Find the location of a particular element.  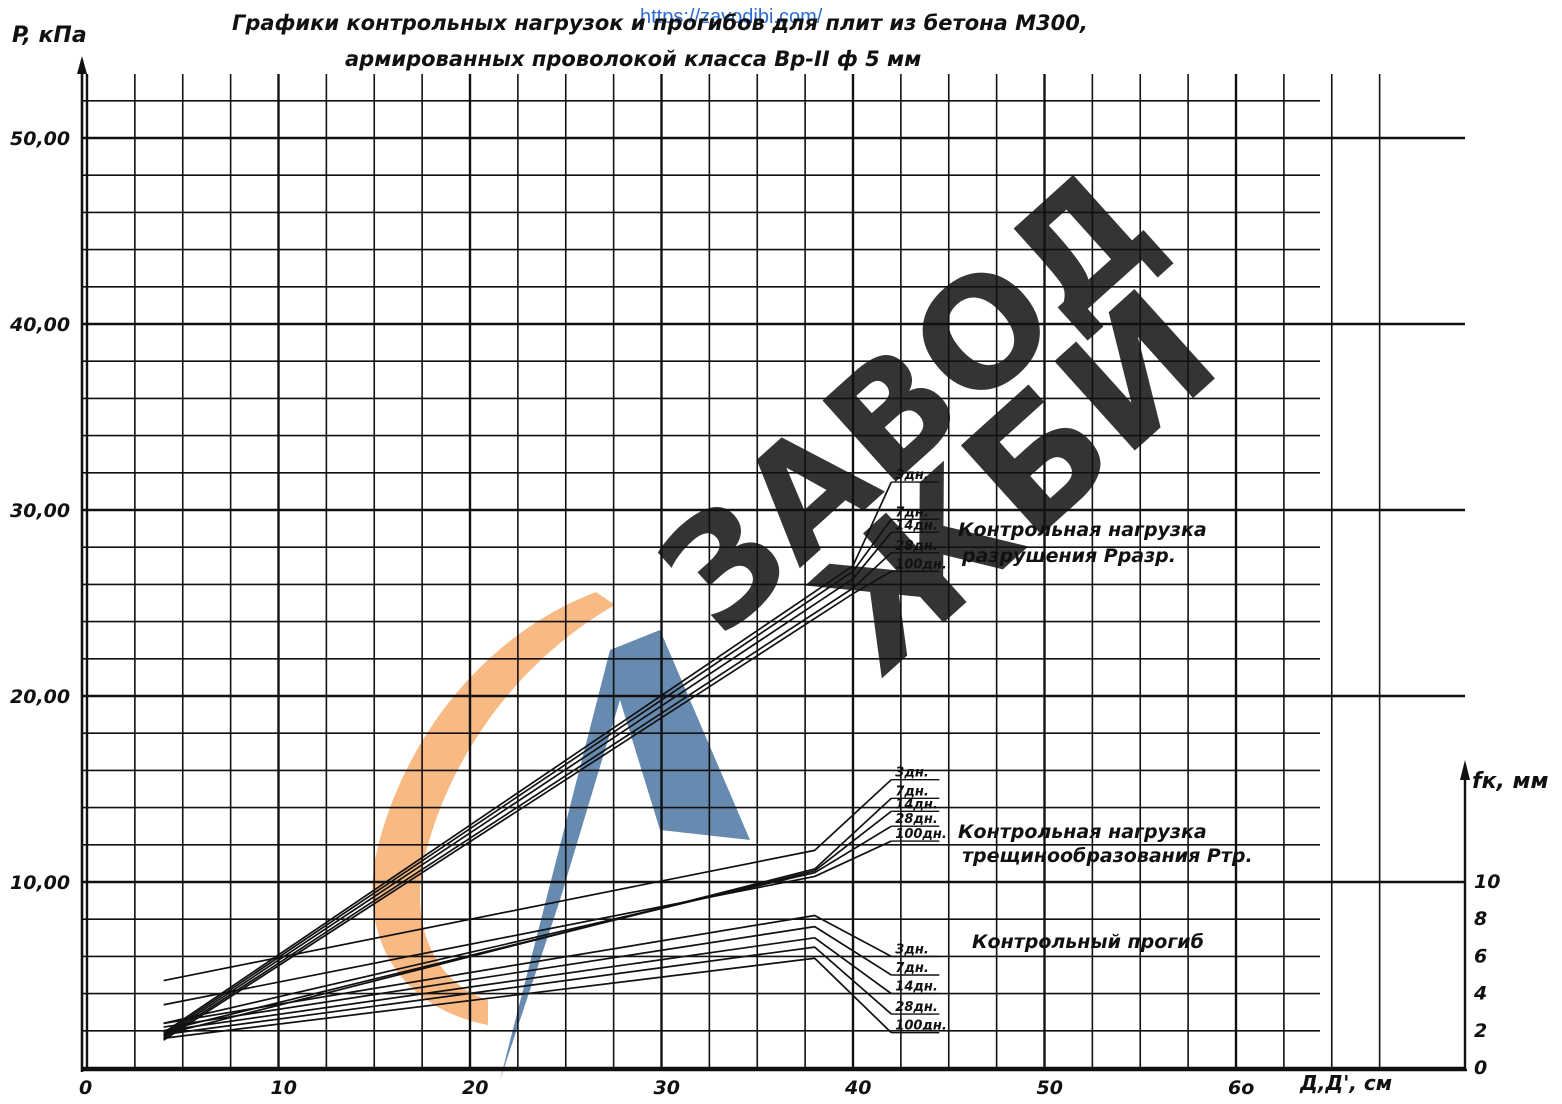

right-axis-arrow is located at coordinates (1465, 770).